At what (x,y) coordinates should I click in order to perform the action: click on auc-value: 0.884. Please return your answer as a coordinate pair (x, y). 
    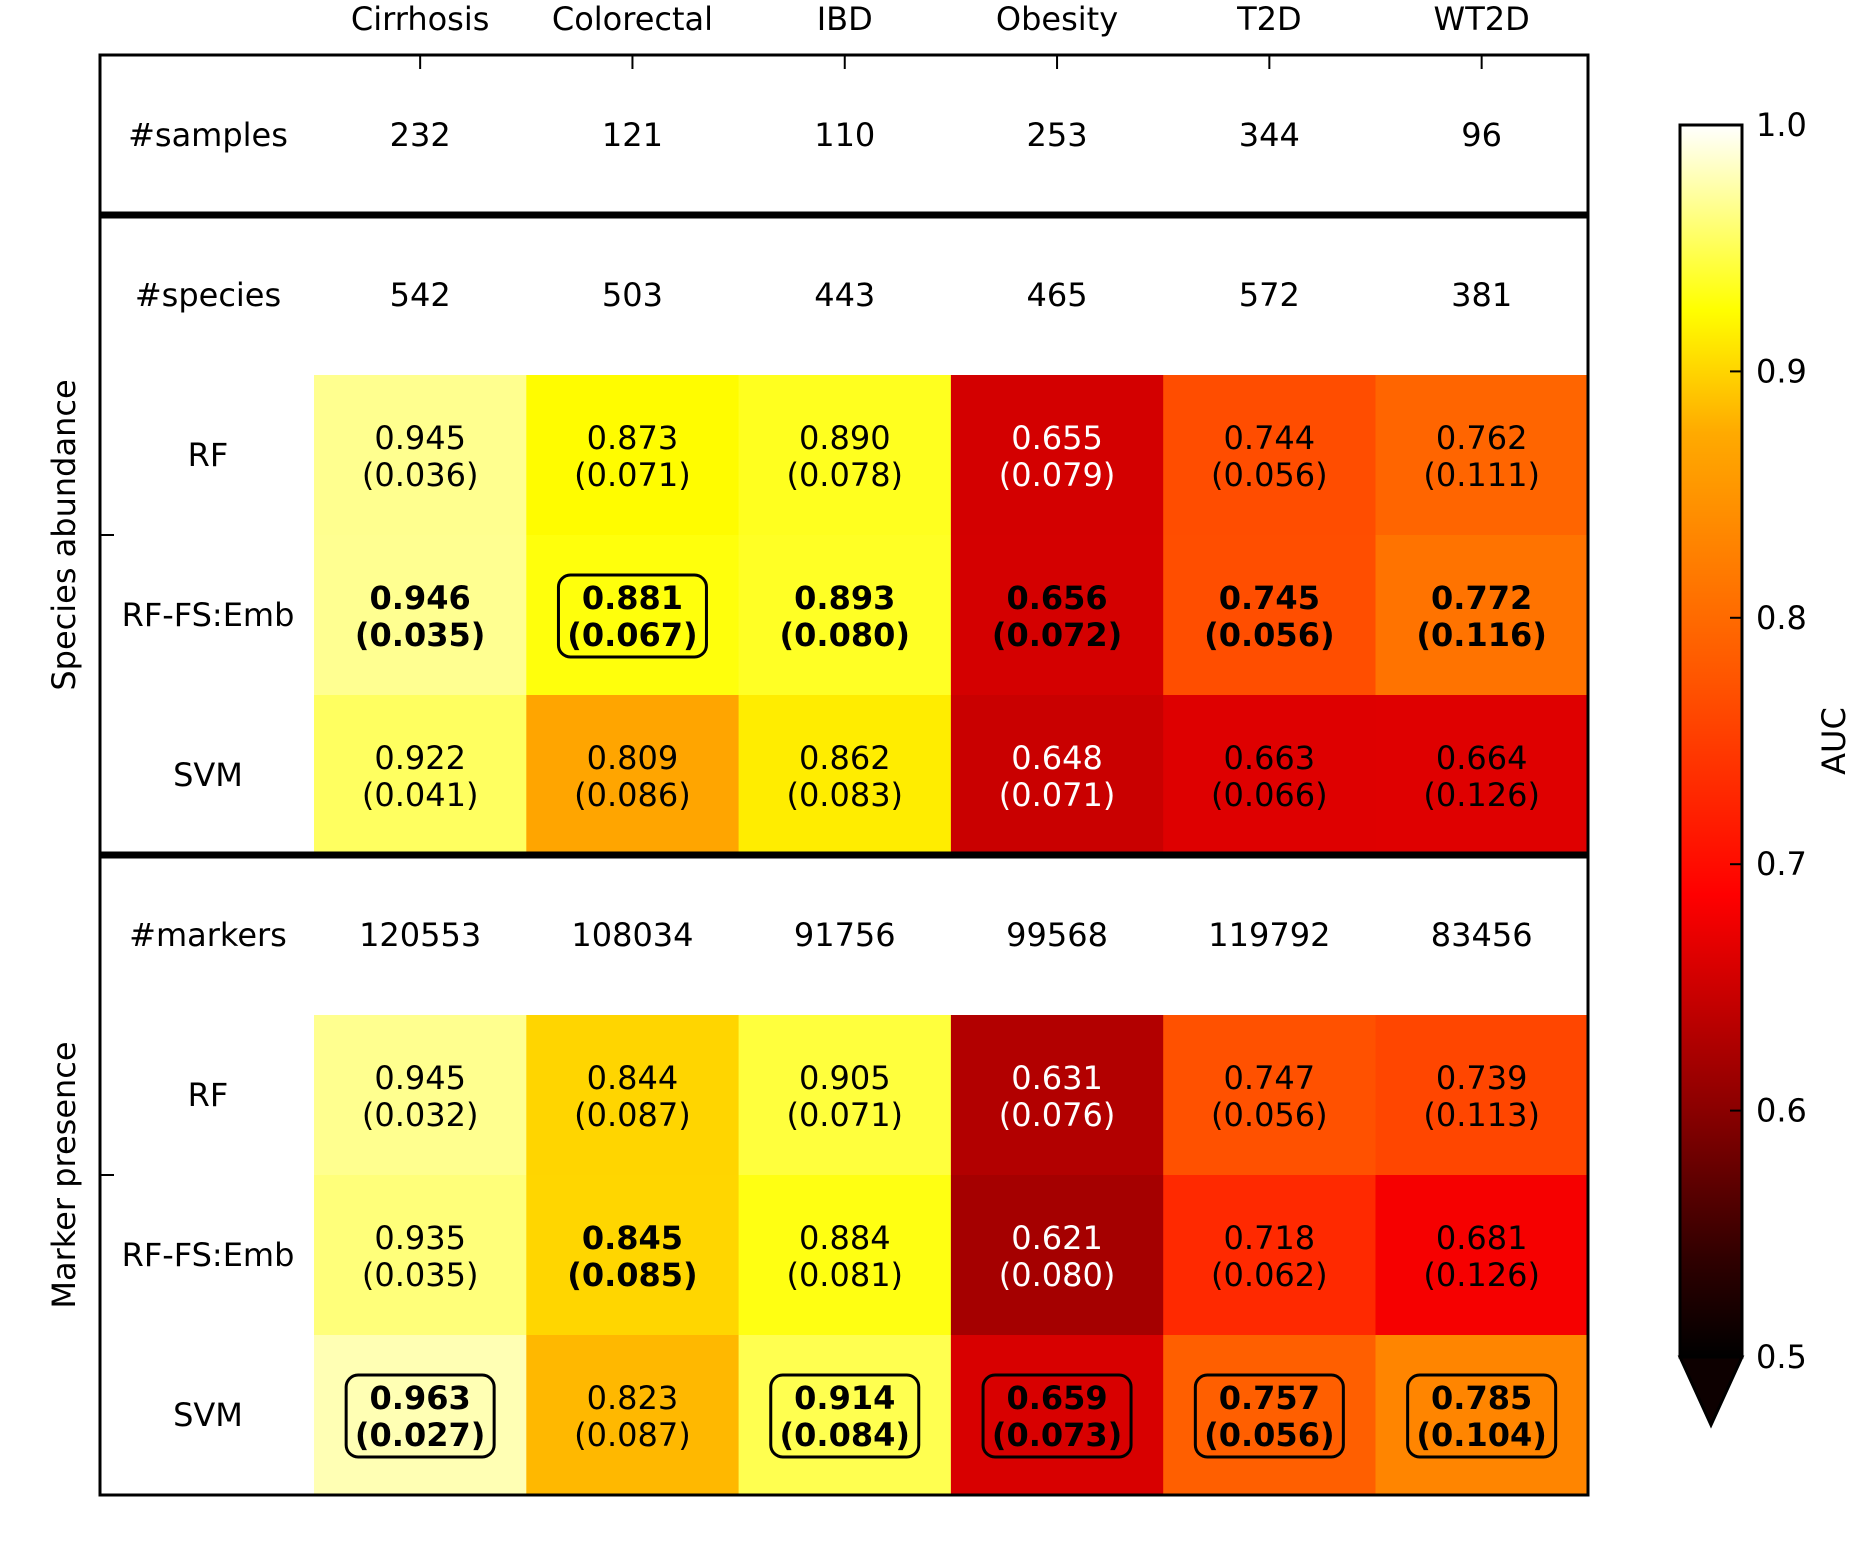
    Looking at the image, I should click on (845, 1238).